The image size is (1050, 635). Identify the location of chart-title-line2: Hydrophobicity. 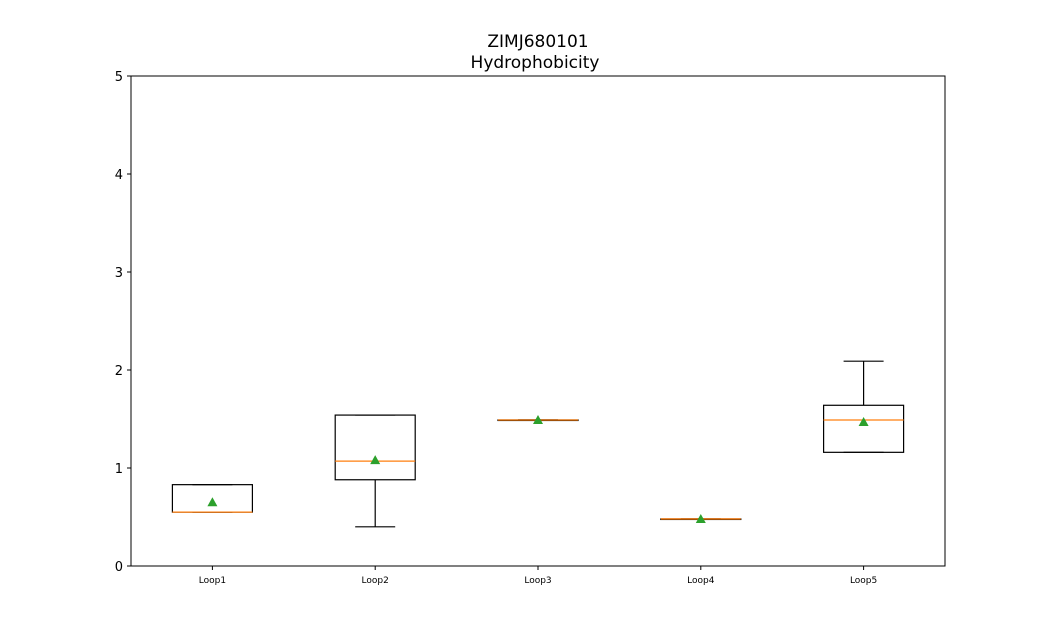
(535, 63).